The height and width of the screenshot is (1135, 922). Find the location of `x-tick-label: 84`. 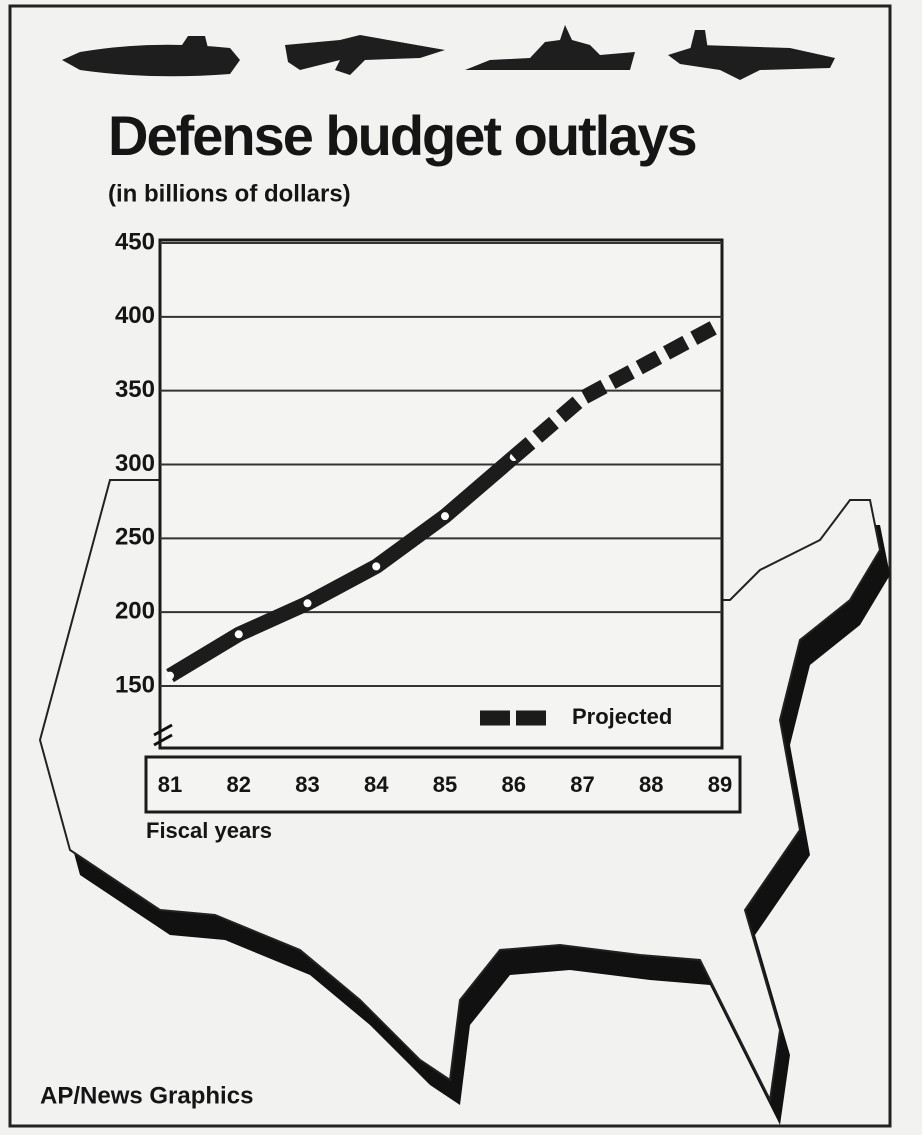

x-tick-label: 84 is located at coordinates (376, 784).